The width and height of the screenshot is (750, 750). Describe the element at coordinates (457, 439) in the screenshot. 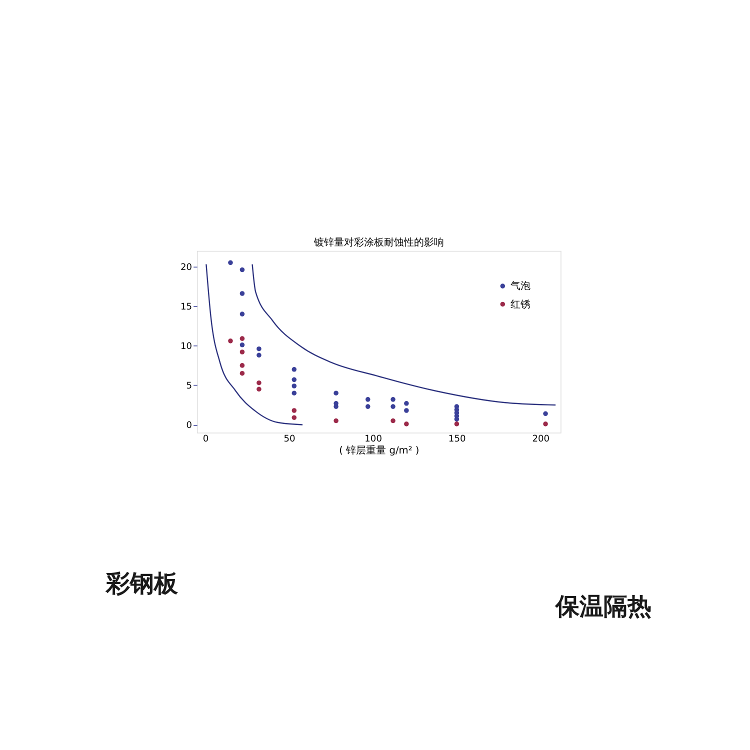

I see `x-tick-label: 150` at that location.